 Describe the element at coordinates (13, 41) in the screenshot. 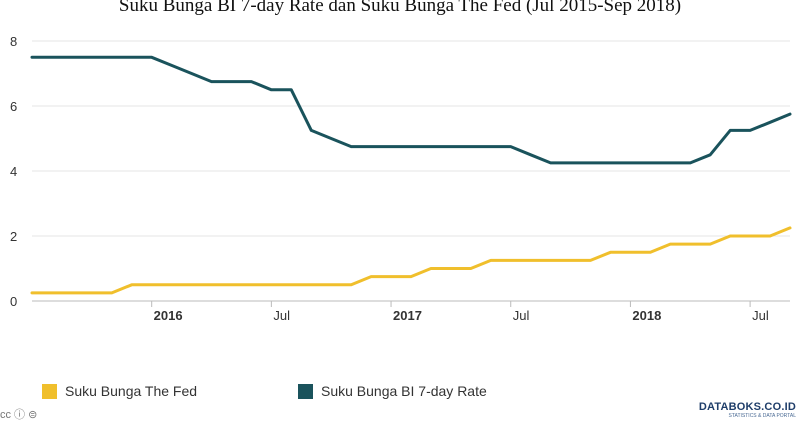

I see `y-tick-label: 8` at that location.